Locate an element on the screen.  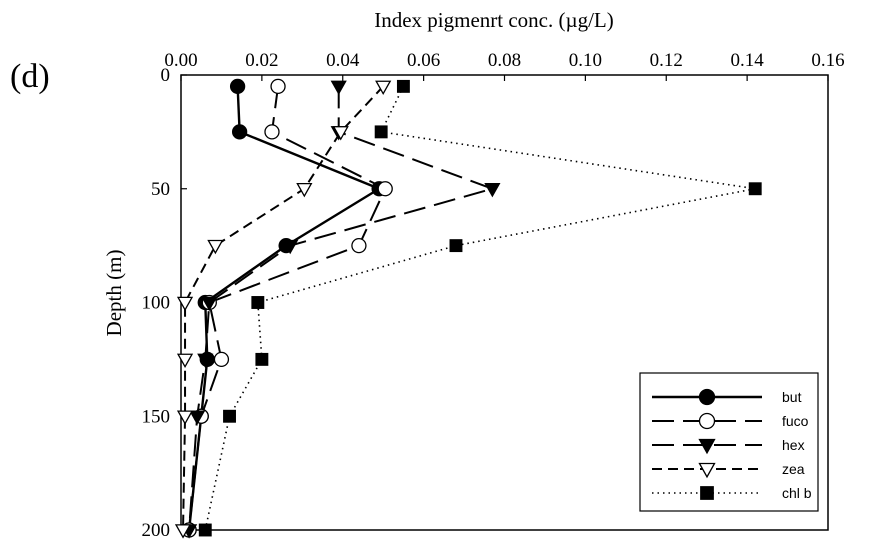
x-axis-ticks: 0.00 0.02 0.04 0.06 0.08 0.10 0.12 0.14 0.16 is located at coordinates (504, 65).